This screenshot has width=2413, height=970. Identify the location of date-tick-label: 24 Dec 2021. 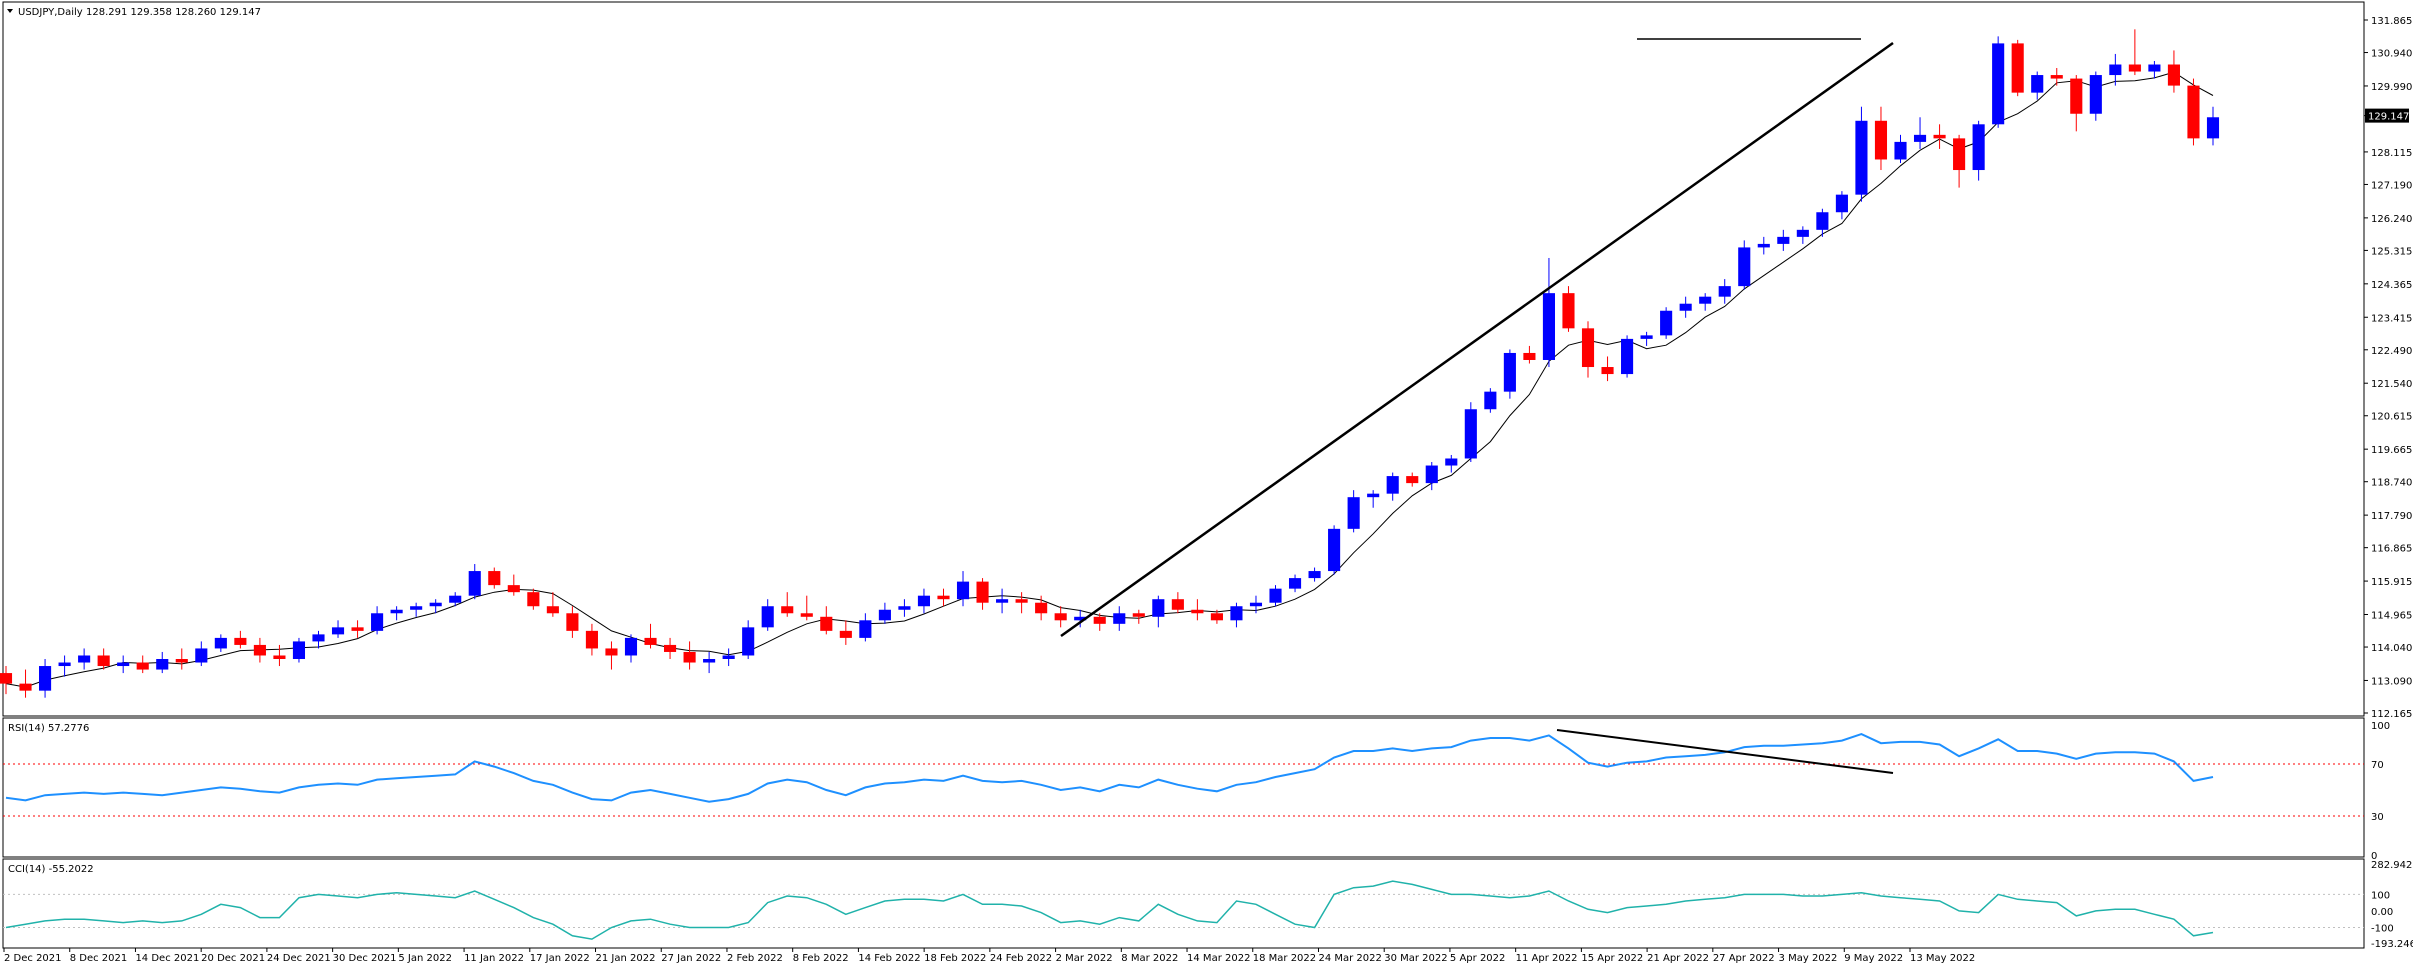
(299, 958).